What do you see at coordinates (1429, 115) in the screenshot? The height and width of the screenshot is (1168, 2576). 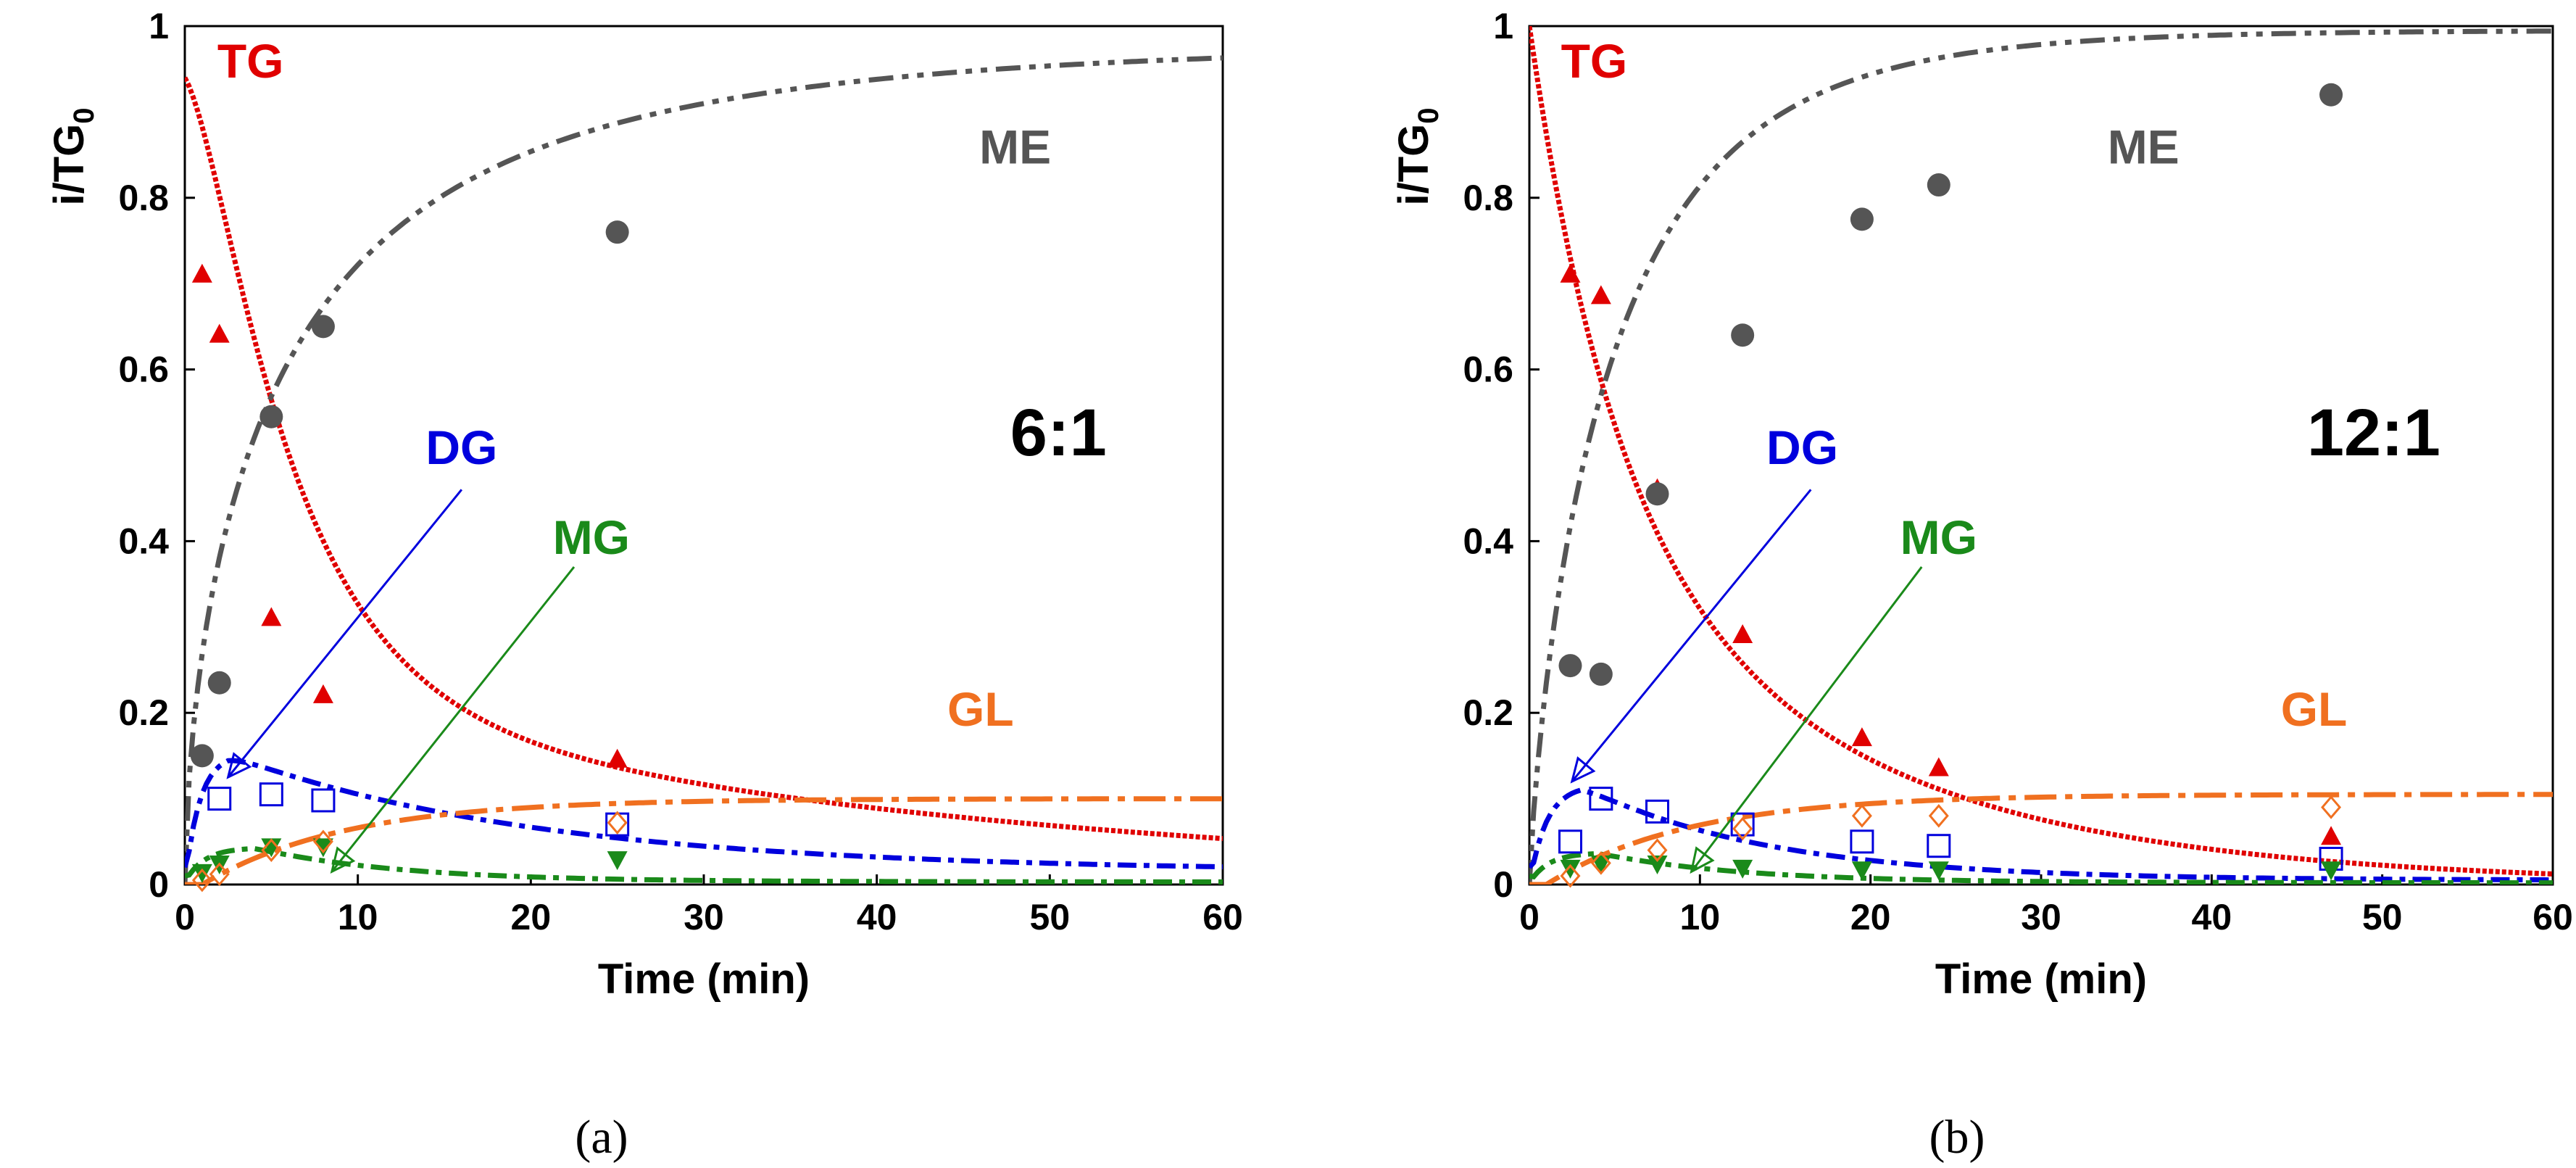 I see `y-axis-label-sub-b: 0` at bounding box center [1429, 115].